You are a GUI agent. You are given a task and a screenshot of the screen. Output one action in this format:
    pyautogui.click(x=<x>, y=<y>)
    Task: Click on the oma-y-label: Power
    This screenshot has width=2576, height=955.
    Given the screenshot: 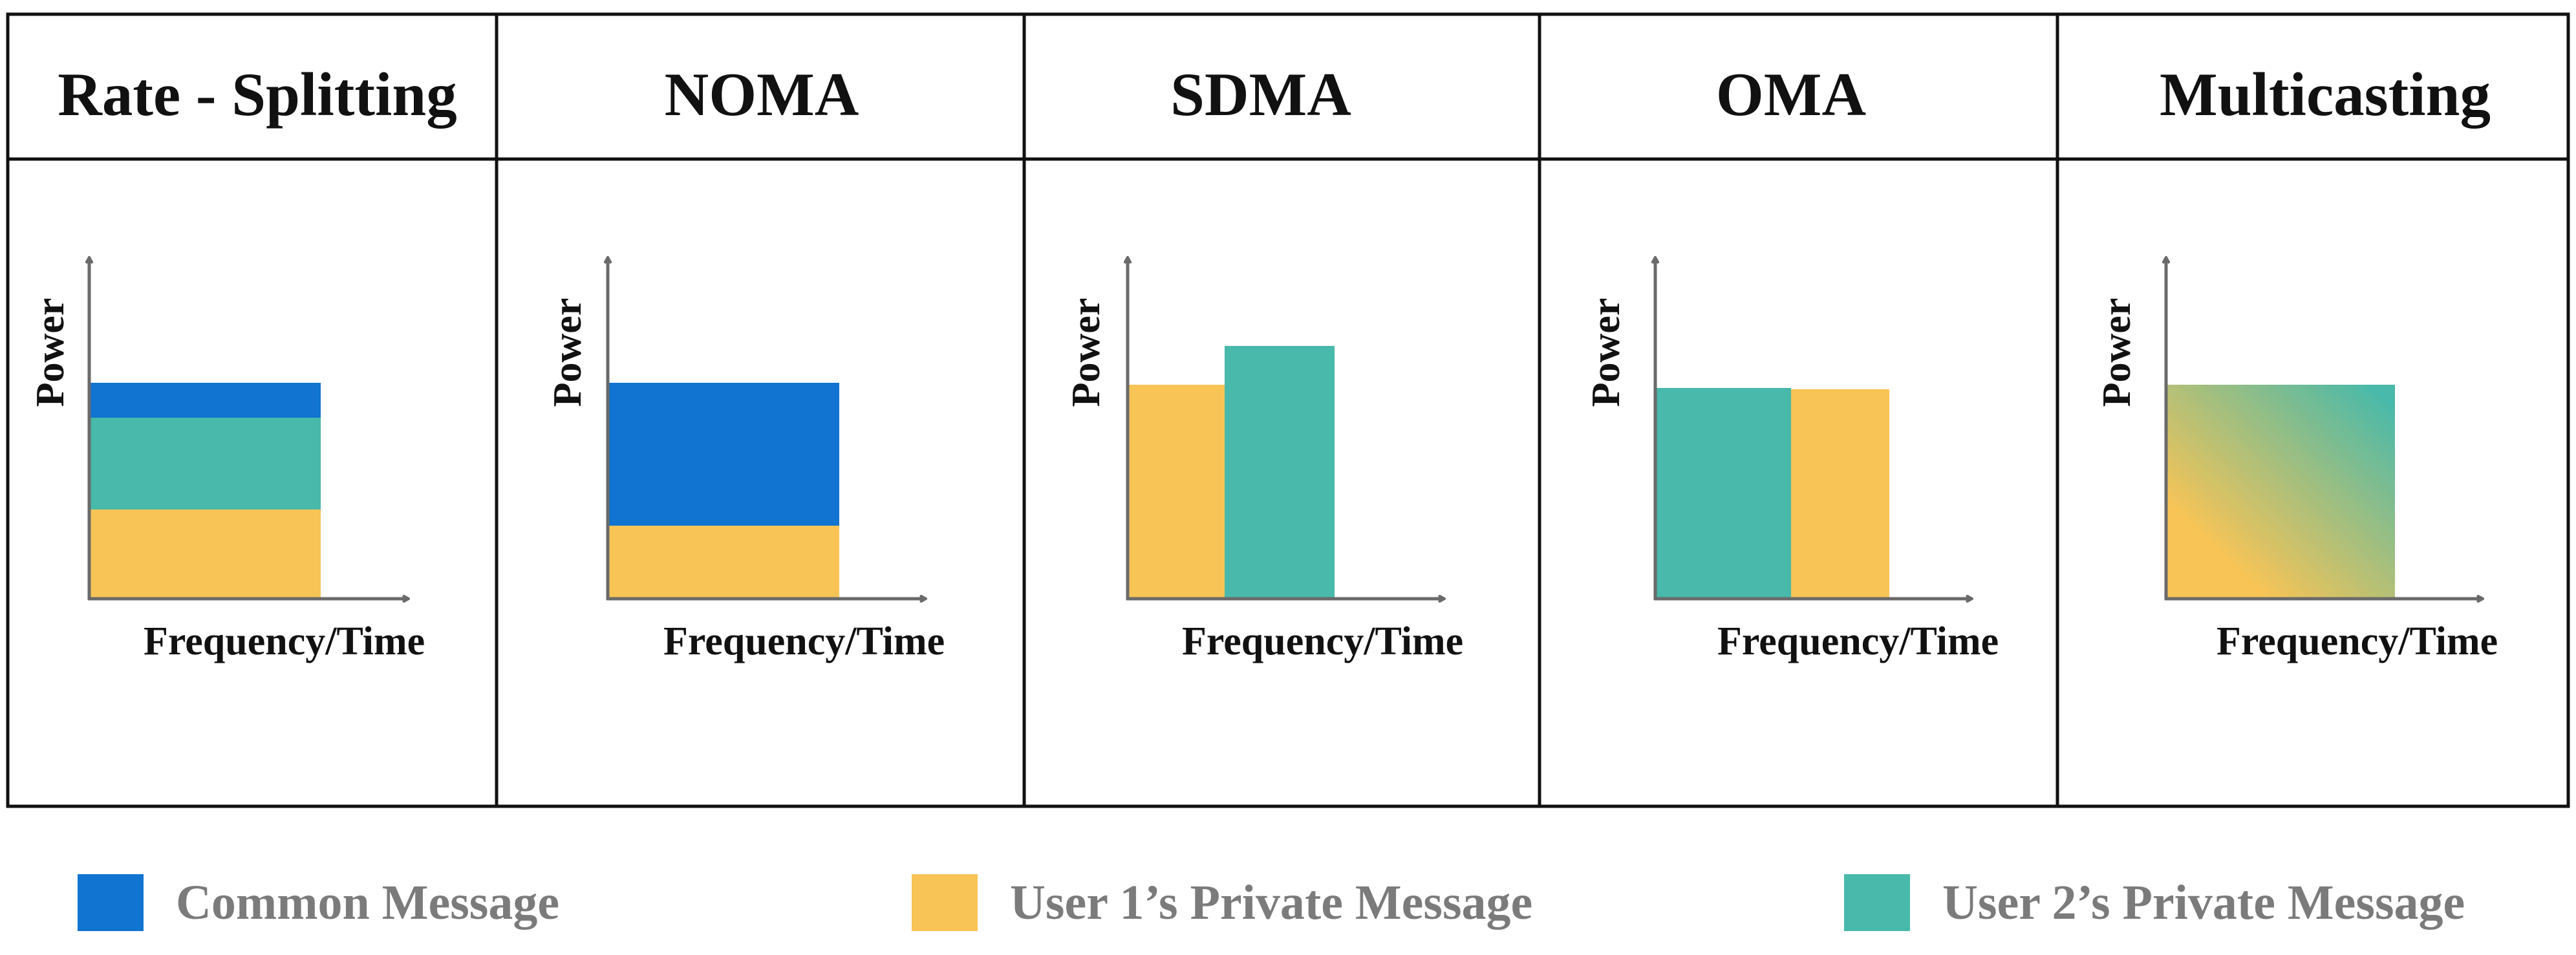 What is the action you would take?
    pyautogui.click(x=1606, y=352)
    